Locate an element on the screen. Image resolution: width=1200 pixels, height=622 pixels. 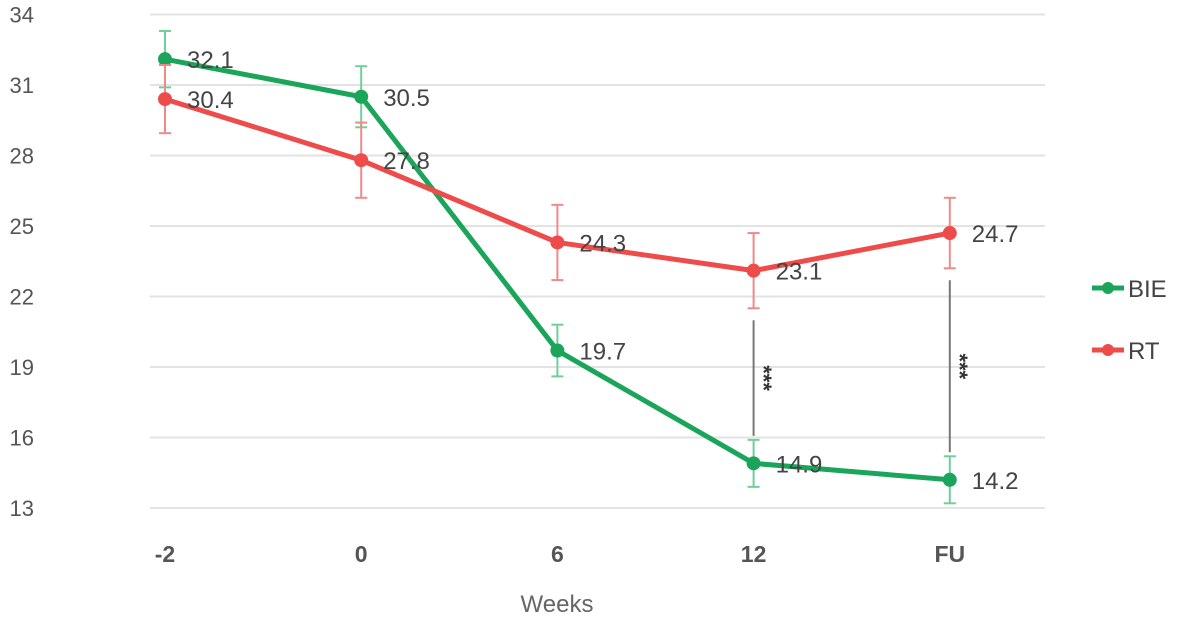
legend-label: BIE is located at coordinates (1147, 289).